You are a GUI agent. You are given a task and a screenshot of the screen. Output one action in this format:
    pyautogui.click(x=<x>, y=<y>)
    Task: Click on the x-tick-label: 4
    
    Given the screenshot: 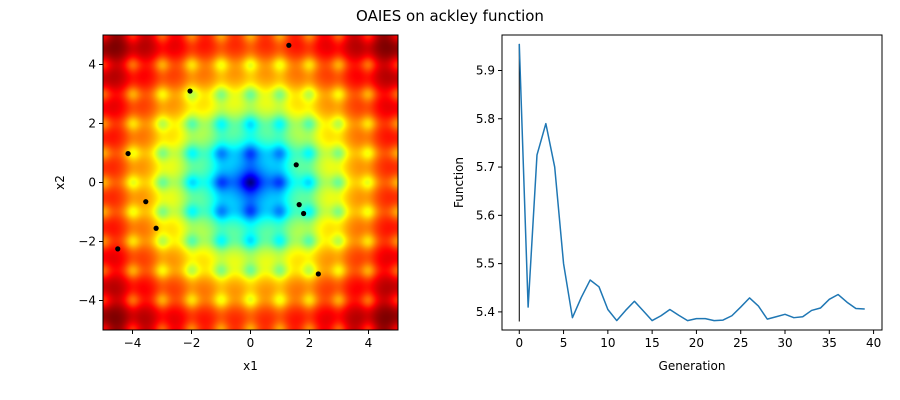 What is the action you would take?
    pyautogui.click(x=369, y=343)
    